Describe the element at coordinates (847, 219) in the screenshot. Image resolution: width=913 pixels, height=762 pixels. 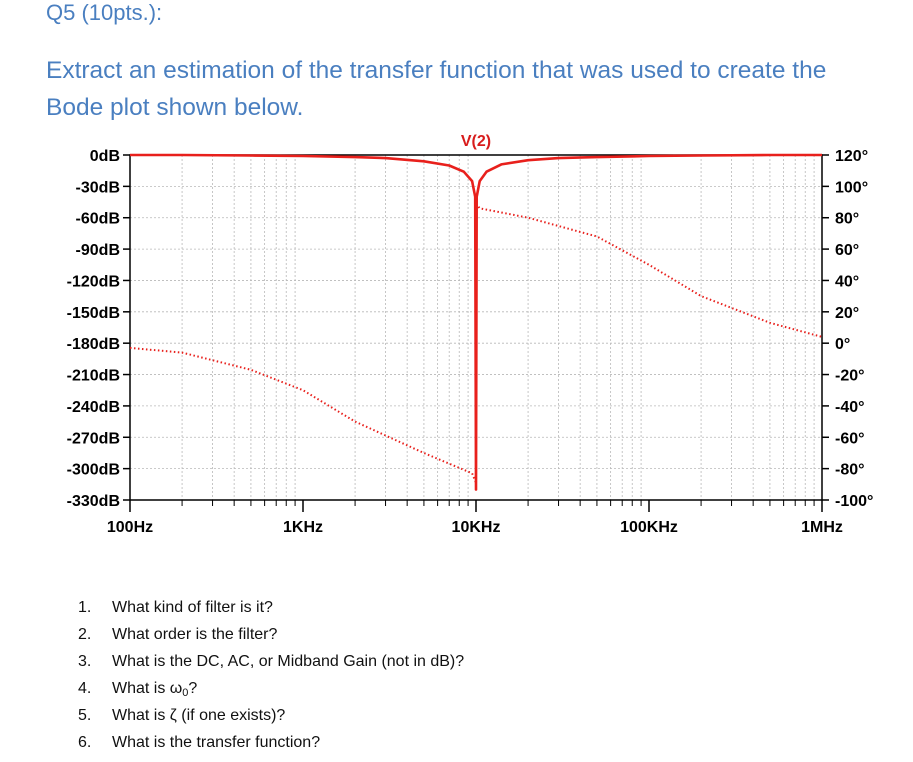
I see `y-right-tick-label: 80°` at that location.